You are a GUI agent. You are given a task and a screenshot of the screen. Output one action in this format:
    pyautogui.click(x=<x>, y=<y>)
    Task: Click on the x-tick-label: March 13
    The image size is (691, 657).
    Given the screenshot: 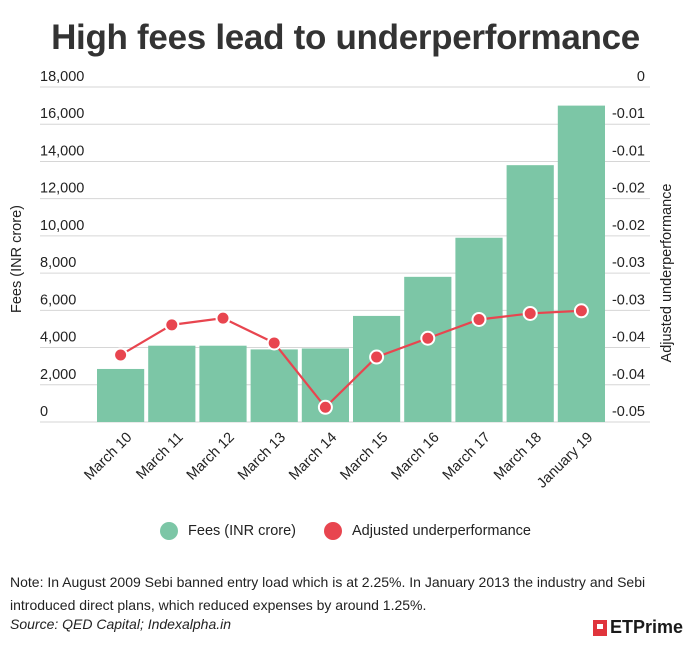 What is the action you would take?
    pyautogui.click(x=262, y=457)
    